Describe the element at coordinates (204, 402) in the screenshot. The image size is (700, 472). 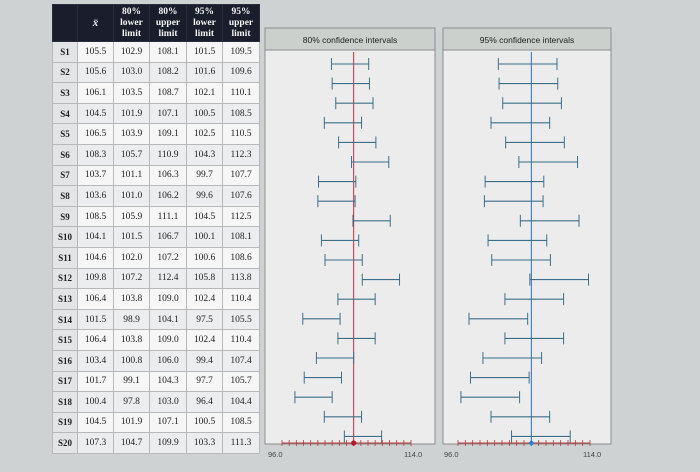
I see `table-cell: 96.4` at that location.